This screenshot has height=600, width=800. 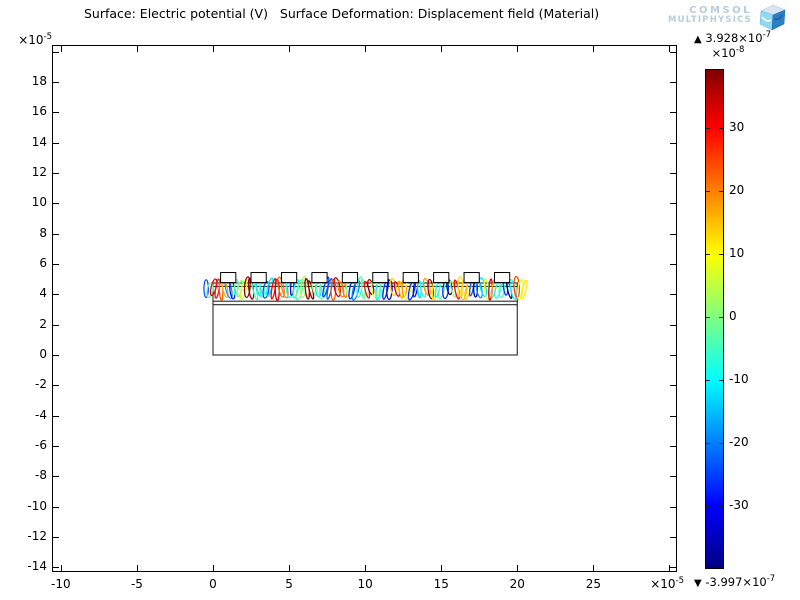 I want to click on x-tick-label: 20, so click(x=517, y=584).